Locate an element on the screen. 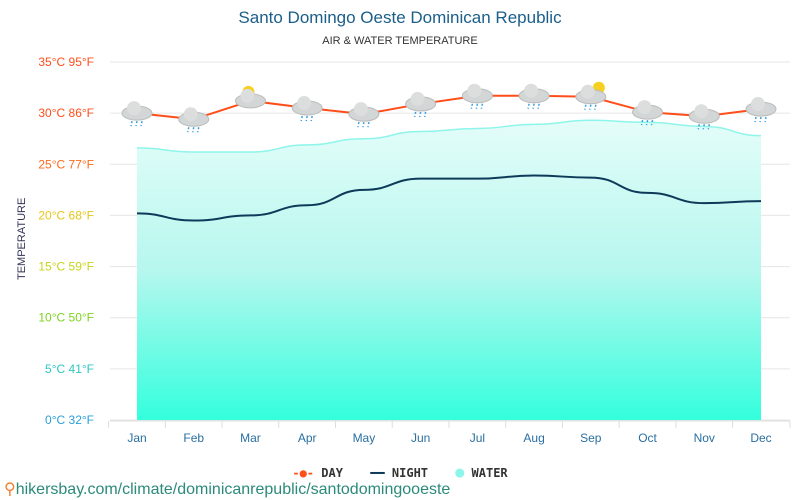 The height and width of the screenshot is (500, 800). legend-water: ● WATER is located at coordinates (481, 472).